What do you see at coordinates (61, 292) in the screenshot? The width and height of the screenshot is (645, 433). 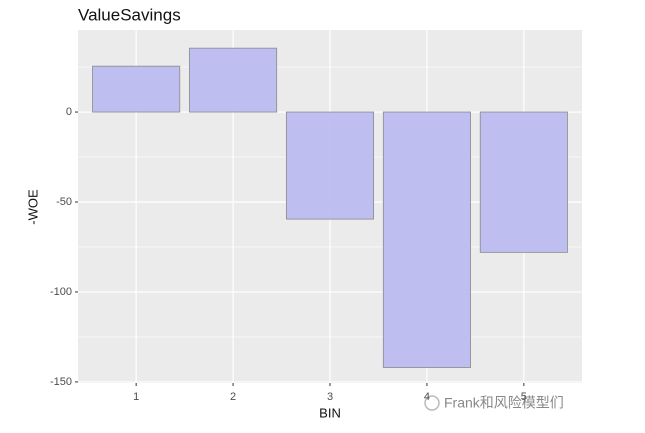 I see `y-tick-label: -100` at bounding box center [61, 292].